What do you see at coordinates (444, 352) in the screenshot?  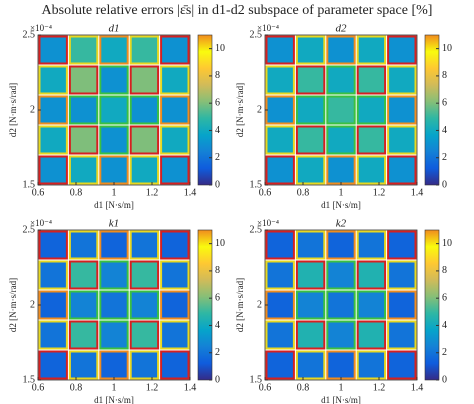 I see `colorbar-tick-label: 2` at bounding box center [444, 352].